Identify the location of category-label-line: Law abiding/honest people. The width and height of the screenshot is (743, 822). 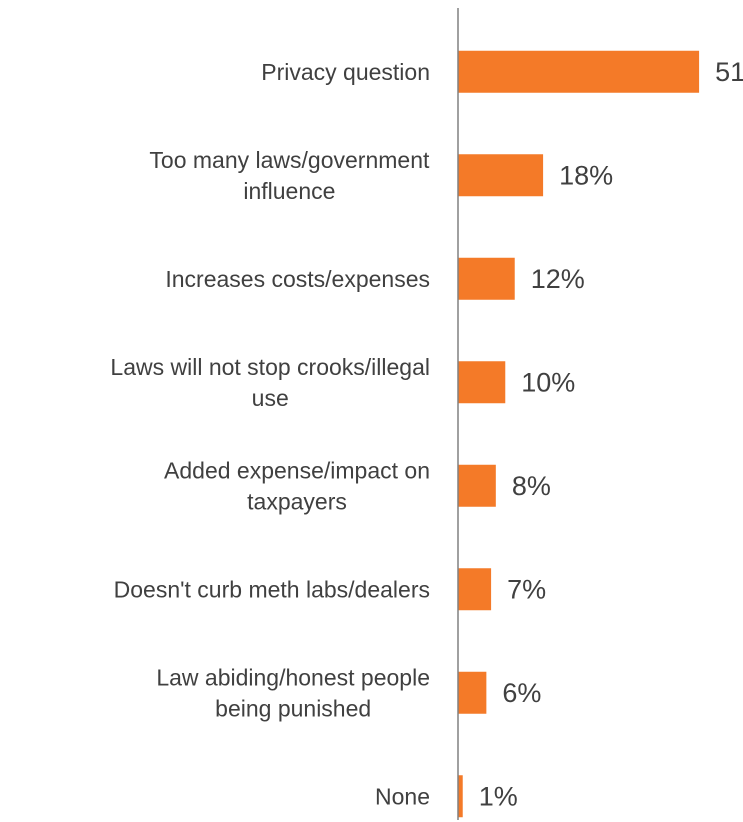
(293, 677).